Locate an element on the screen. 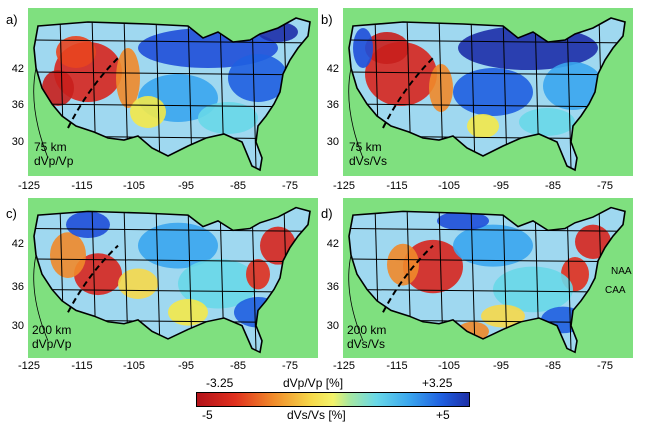 The width and height of the screenshot is (670, 440). panel-label: b) is located at coordinates (327, 19).